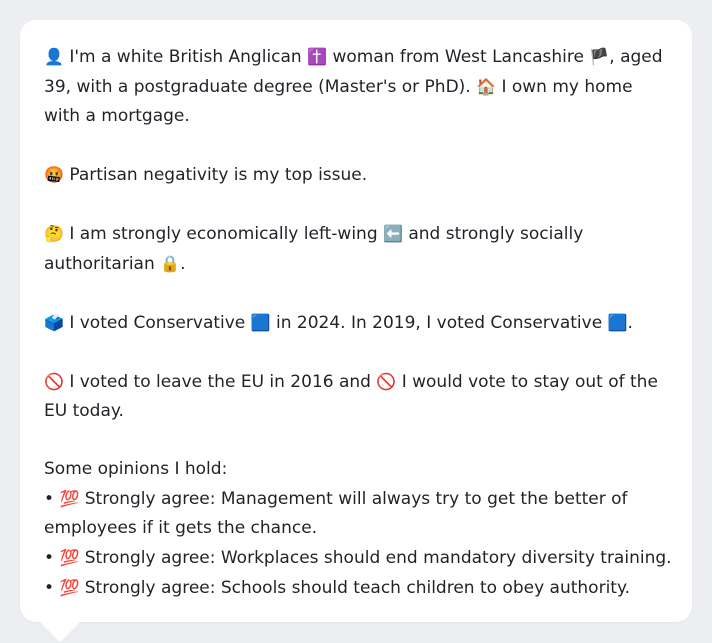 The height and width of the screenshot is (643, 712). I want to click on left-arrow-icon: ⬅️, so click(393, 233).